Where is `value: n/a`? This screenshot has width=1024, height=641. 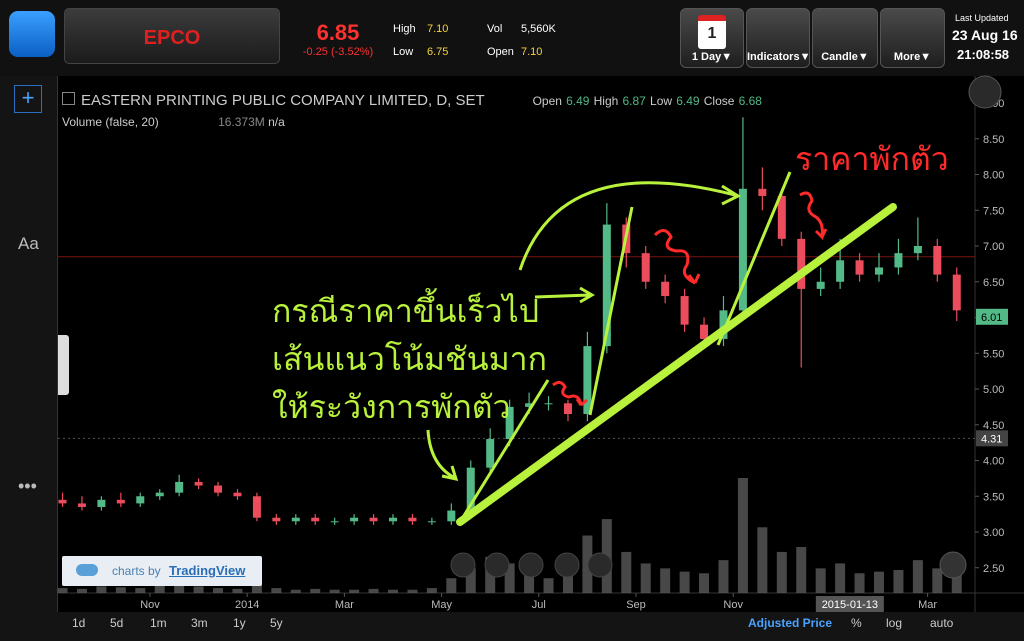
value: n/a is located at coordinates (276, 122).